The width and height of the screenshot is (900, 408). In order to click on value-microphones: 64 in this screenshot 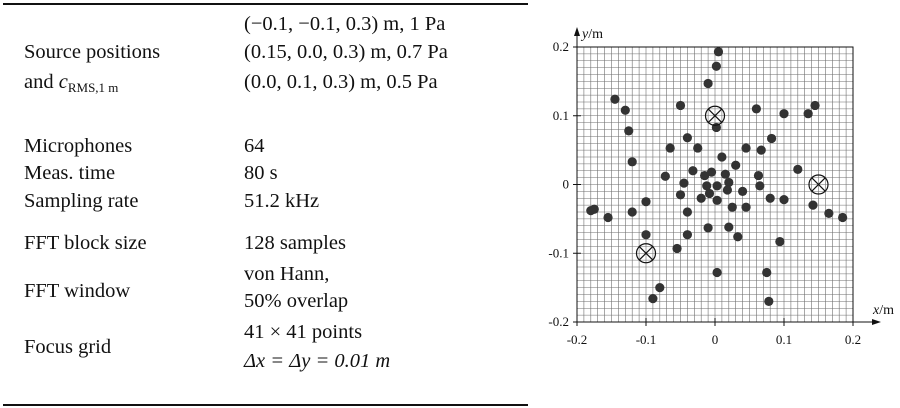, I will do `click(254, 146)`.